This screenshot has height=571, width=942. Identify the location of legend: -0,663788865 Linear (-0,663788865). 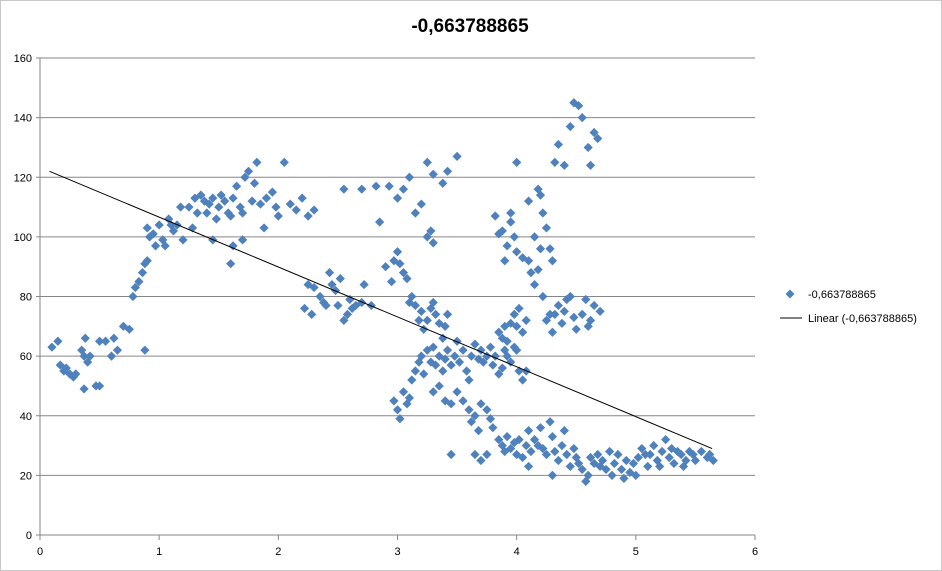
(848, 307).